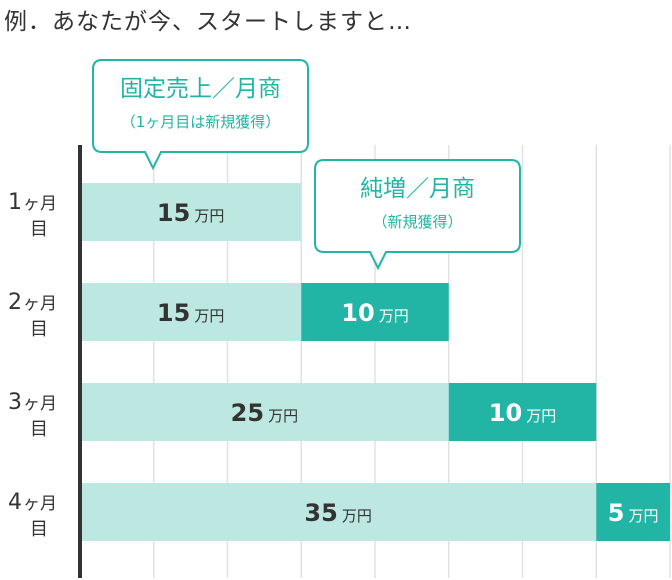 This screenshot has height=580, width=672. What do you see at coordinates (32, 502) in the screenshot?
I see `category-label-4: 4ヶ月` at bounding box center [32, 502].